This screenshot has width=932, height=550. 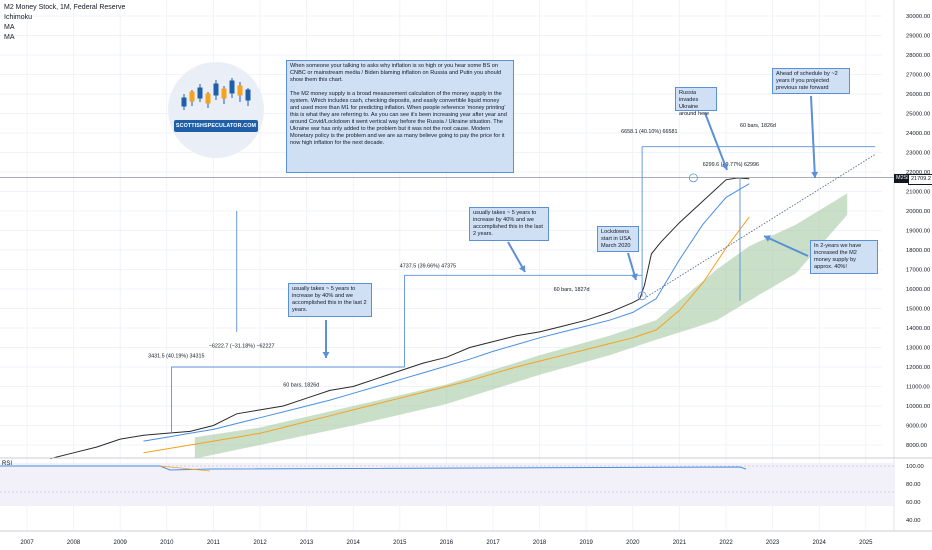 What do you see at coordinates (918, 95) in the screenshot?
I see `y-tick-label: 26000.00` at bounding box center [918, 95].